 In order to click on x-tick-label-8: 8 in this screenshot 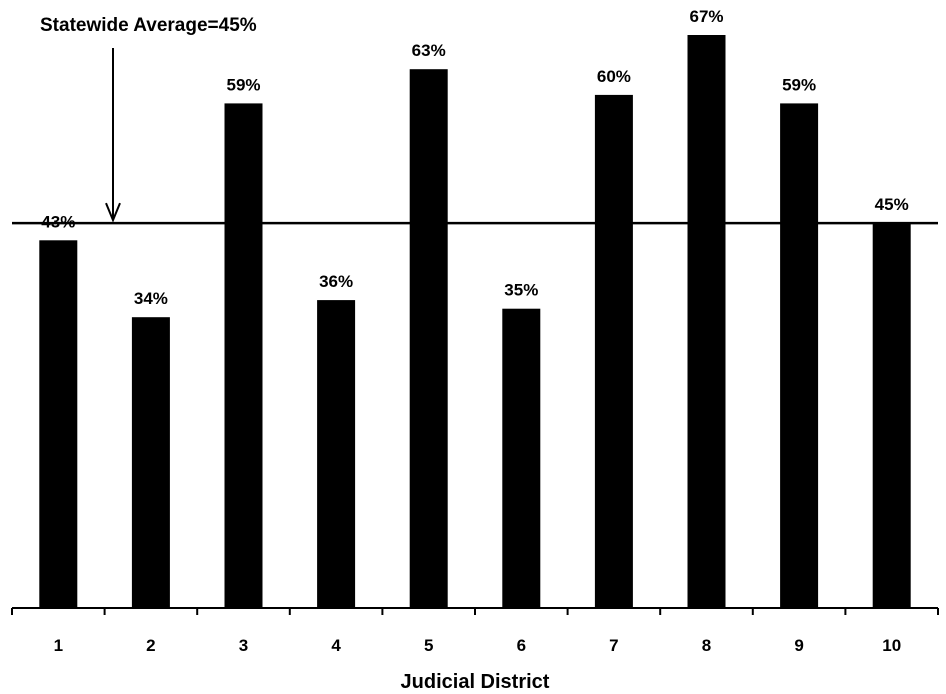, I will do `click(706, 645)`.